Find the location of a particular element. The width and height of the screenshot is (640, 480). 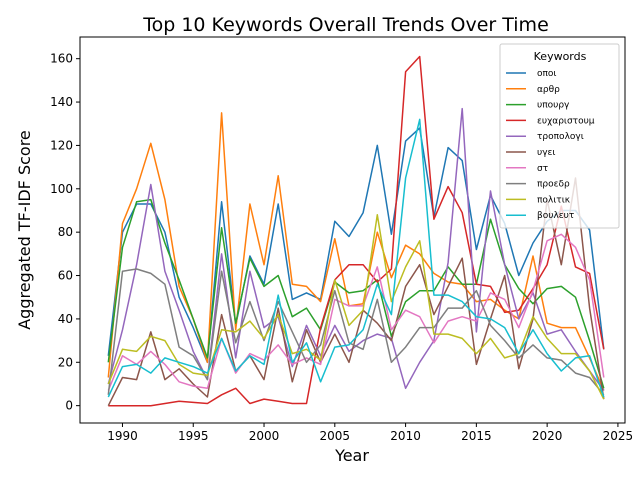

y-tick-label: 140 is located at coordinates (61, 102).